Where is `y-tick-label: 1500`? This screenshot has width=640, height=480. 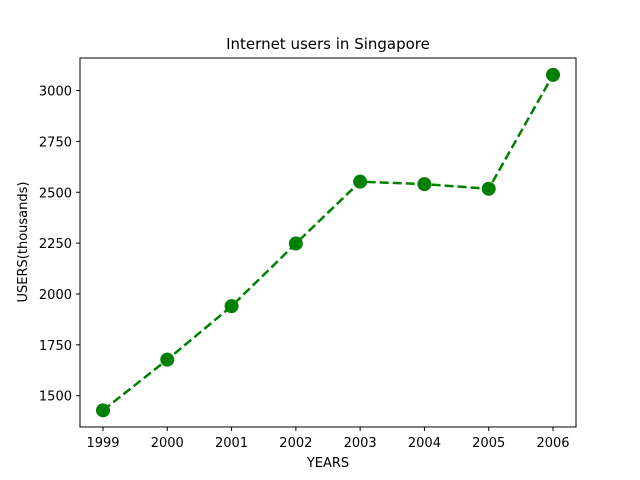
y-tick-label: 1500 is located at coordinates (55, 397).